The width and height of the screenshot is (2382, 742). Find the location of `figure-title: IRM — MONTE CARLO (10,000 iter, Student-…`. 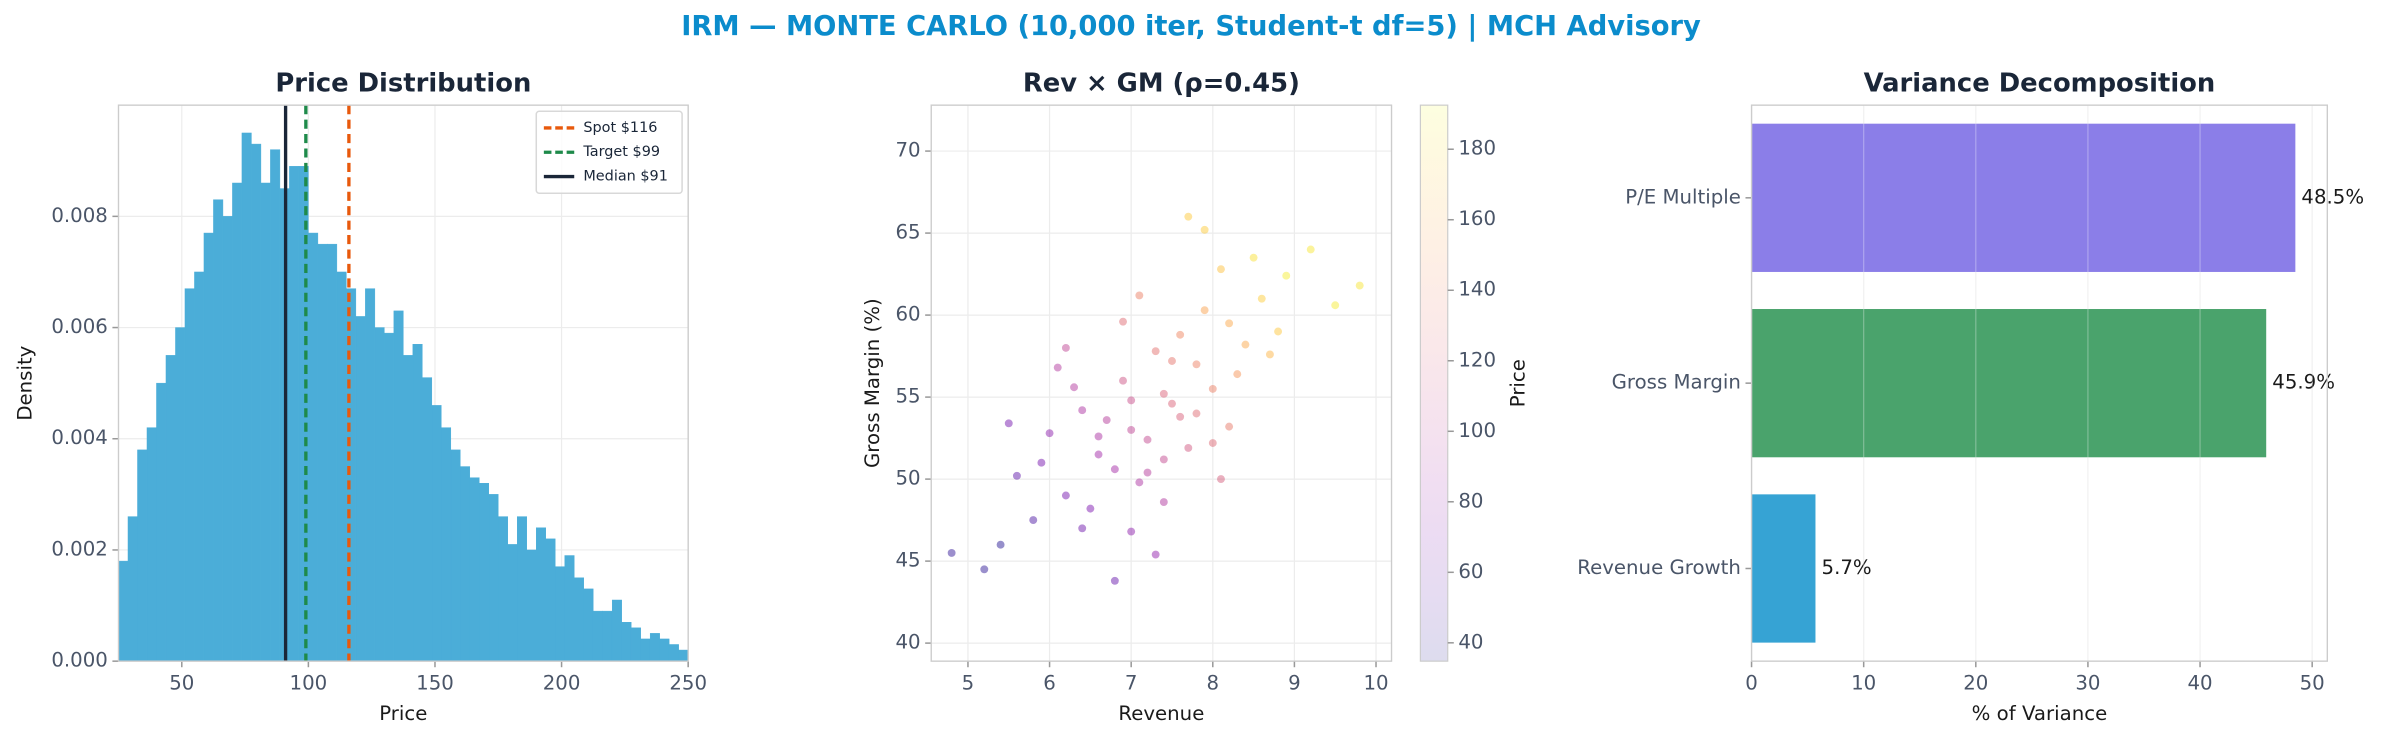

figure-title: IRM — MONTE CARLO (10,000 iter, Student-… is located at coordinates (1191, 26).